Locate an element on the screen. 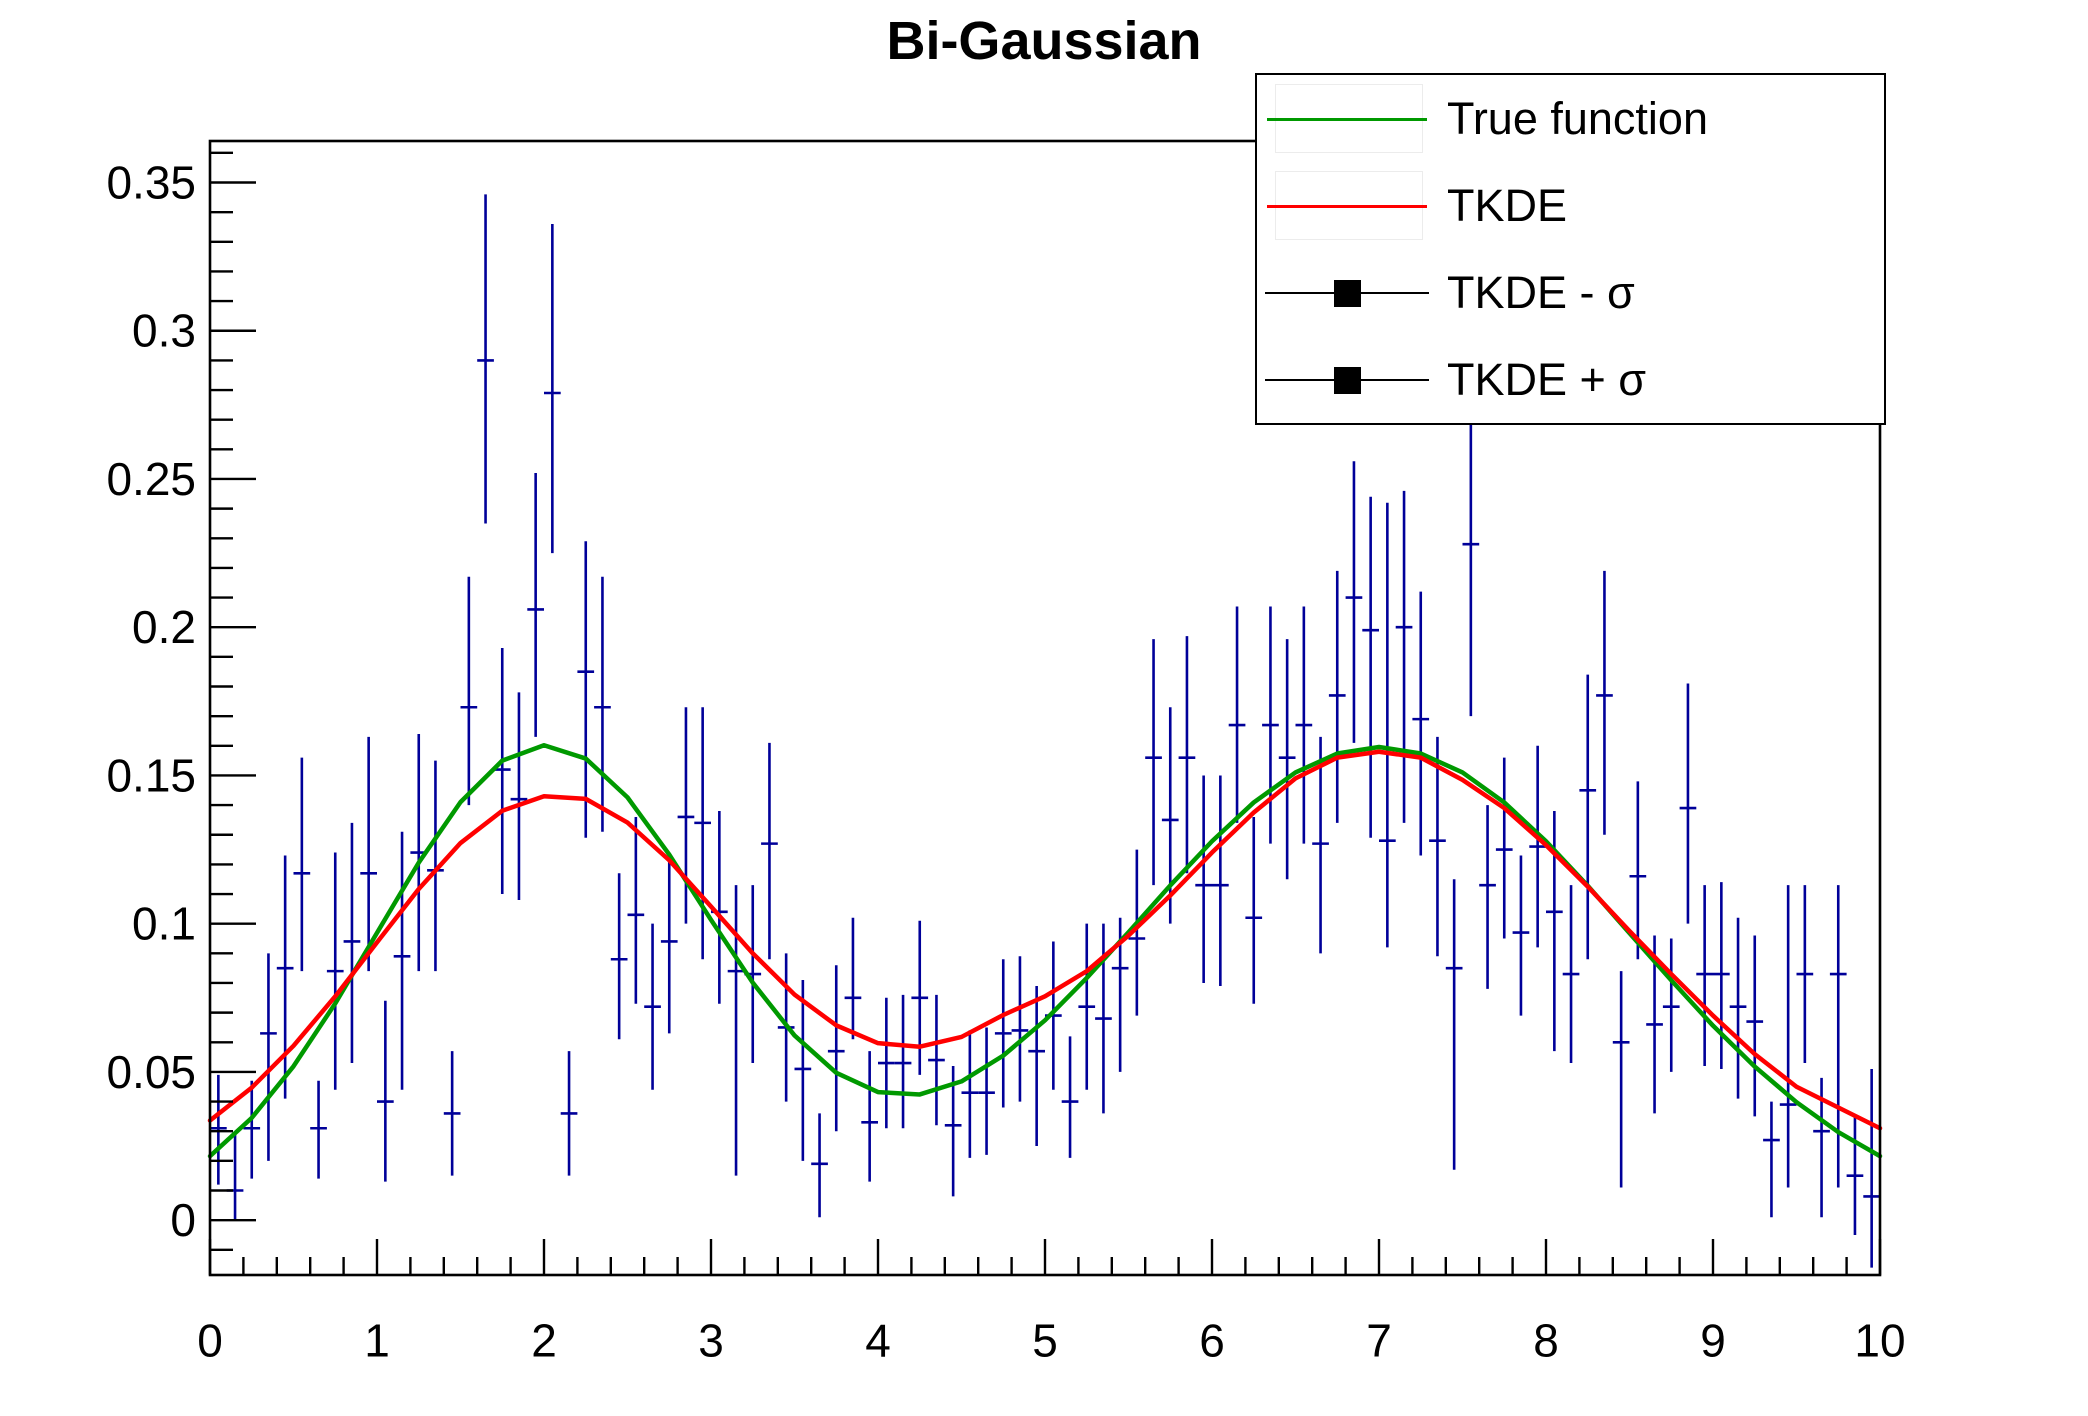 The image size is (2088, 1416). legend-label-true-function: True function is located at coordinates (1577, 118).